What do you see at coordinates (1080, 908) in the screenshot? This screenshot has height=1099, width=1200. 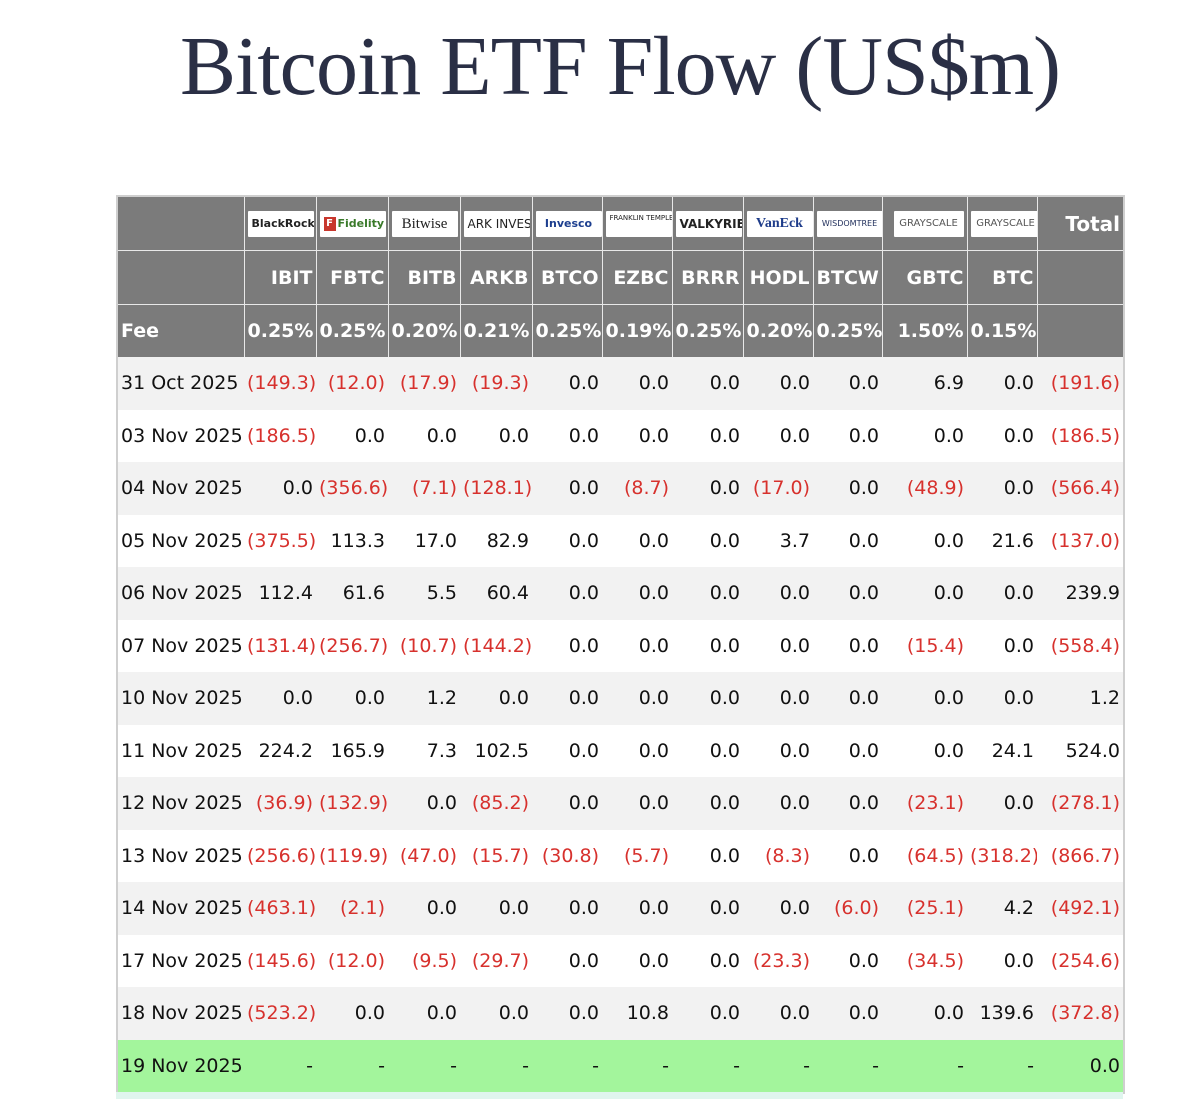 I see `row-total: (492.1)` at bounding box center [1080, 908].